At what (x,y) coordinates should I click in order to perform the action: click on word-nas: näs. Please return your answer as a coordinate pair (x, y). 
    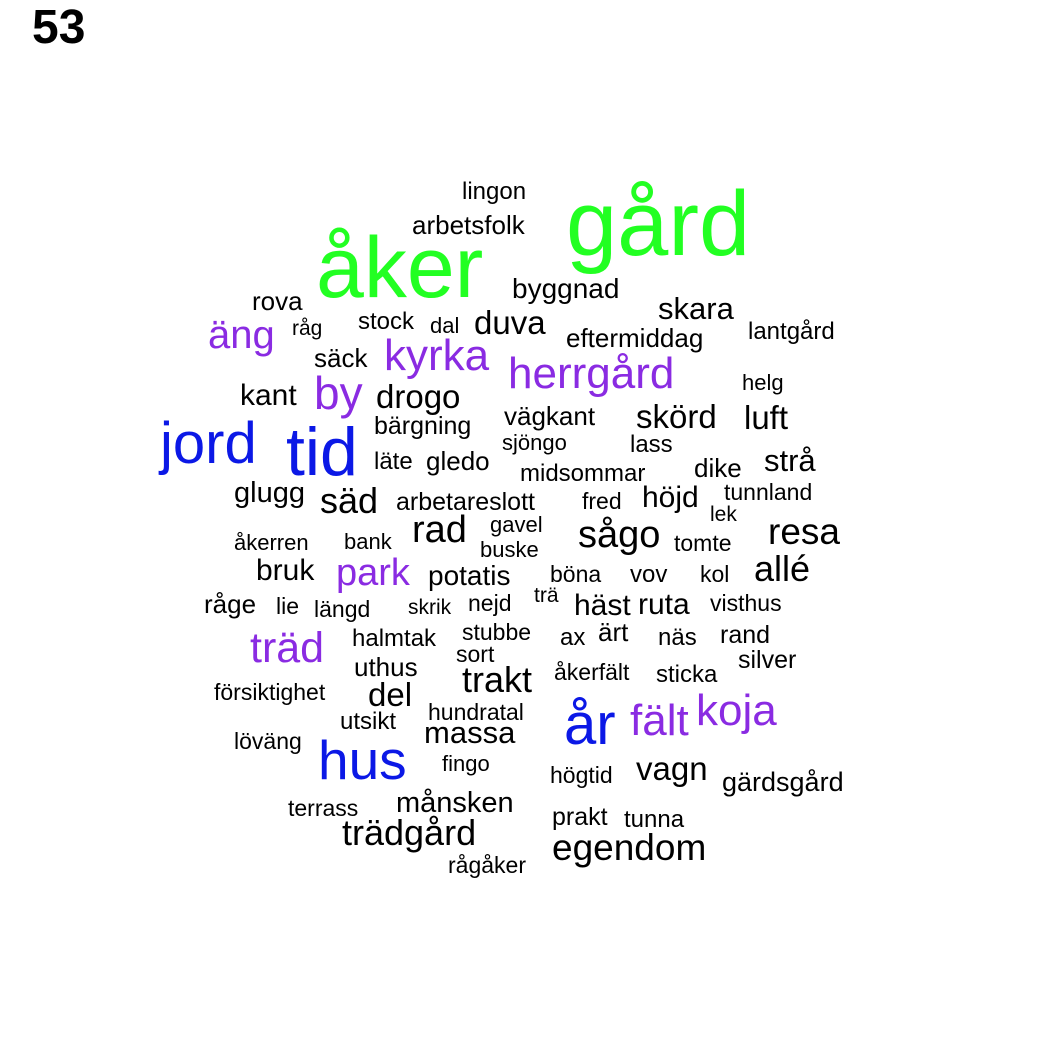
    Looking at the image, I should click on (677, 637).